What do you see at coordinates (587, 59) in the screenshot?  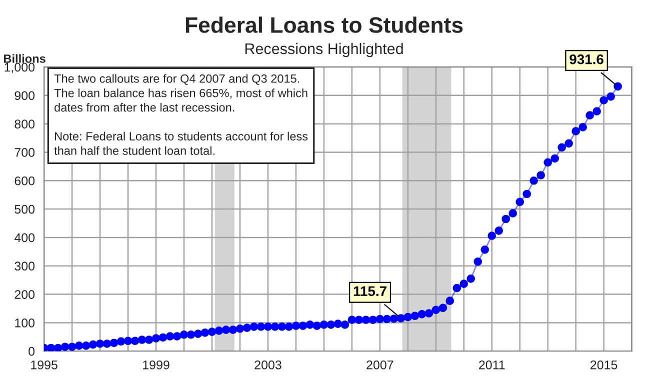 I see `data-label: 931.6` at bounding box center [587, 59].